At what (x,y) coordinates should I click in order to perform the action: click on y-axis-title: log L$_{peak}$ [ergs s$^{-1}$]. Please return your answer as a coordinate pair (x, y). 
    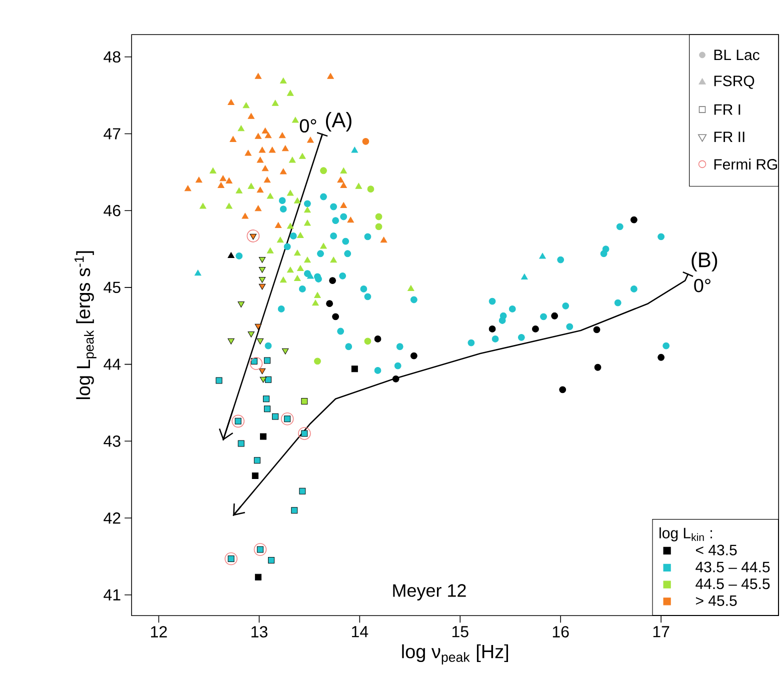
    Looking at the image, I should click on (85, 325).